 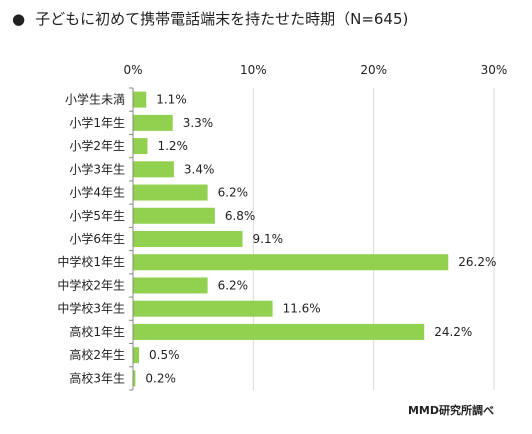 What do you see at coordinates (97, 238) in the screenshot?
I see `category-label-6: 小学6年生` at bounding box center [97, 238].